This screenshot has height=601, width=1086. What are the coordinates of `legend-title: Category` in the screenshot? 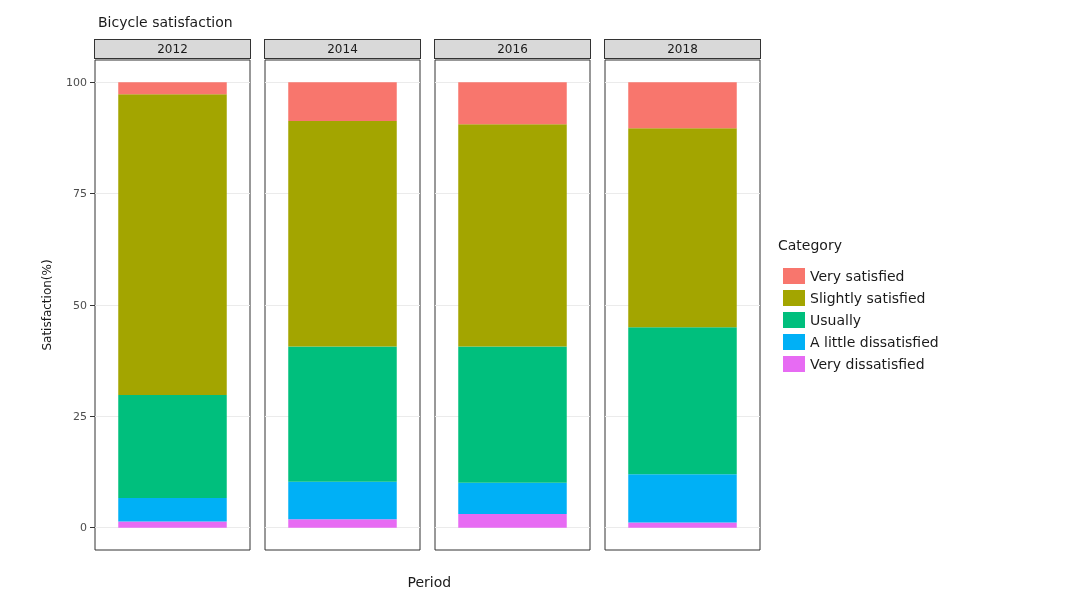 It's located at (810, 245).